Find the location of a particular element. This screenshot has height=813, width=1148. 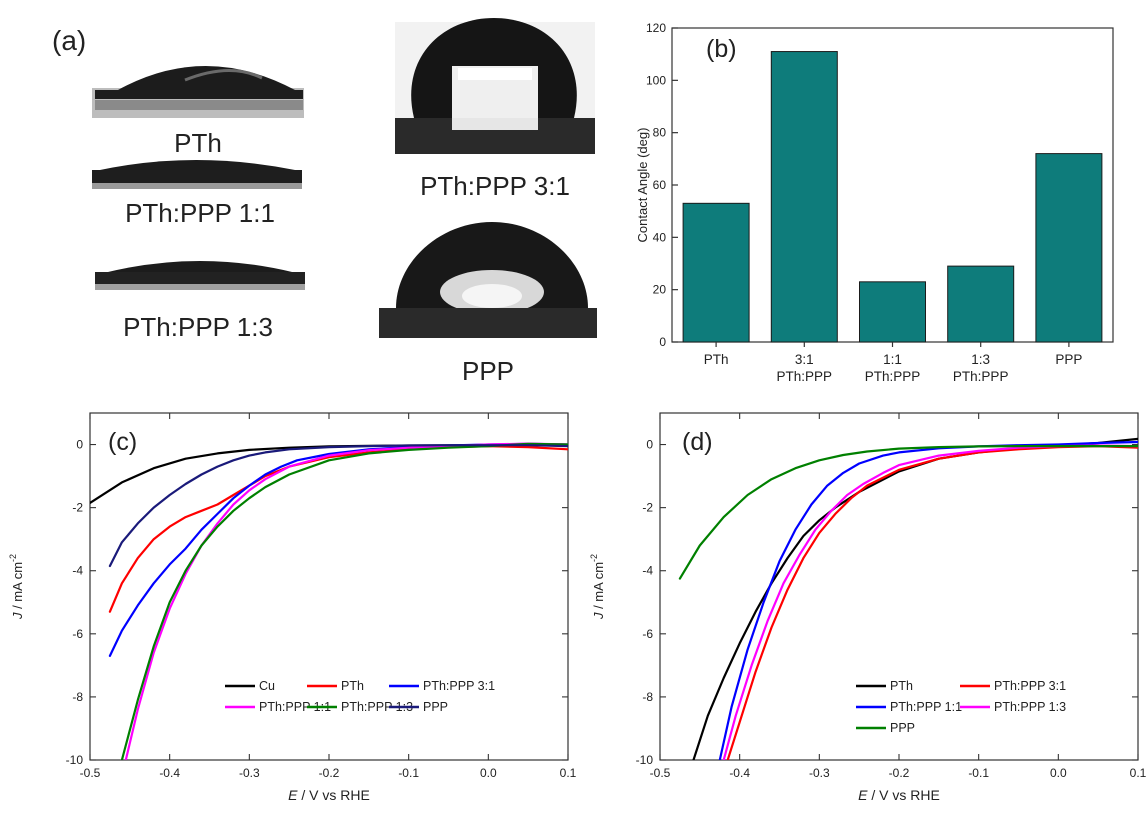

panel-a-label: (a) is located at coordinates (69, 40).